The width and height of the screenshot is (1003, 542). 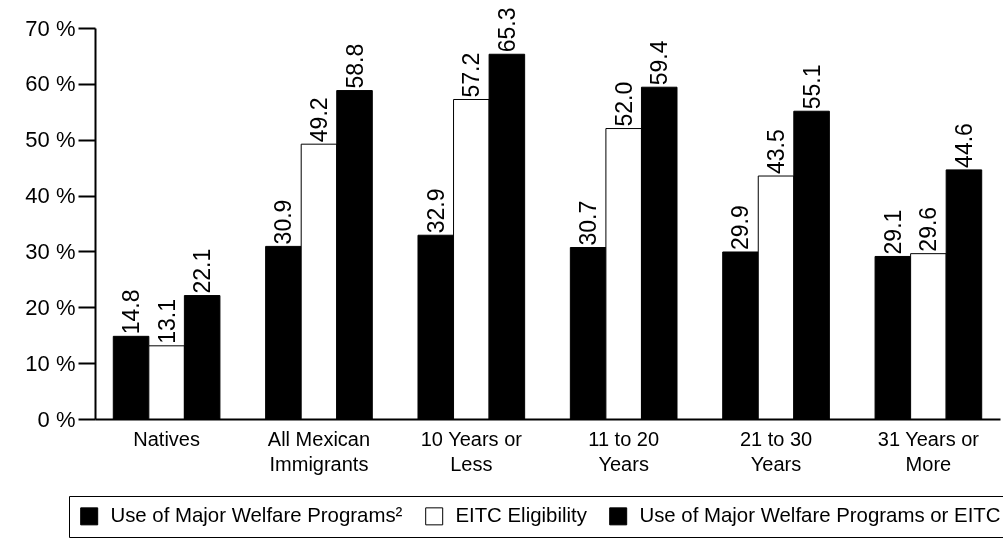 What do you see at coordinates (506, 30) in the screenshot?
I see `data-label: 65.3` at bounding box center [506, 30].